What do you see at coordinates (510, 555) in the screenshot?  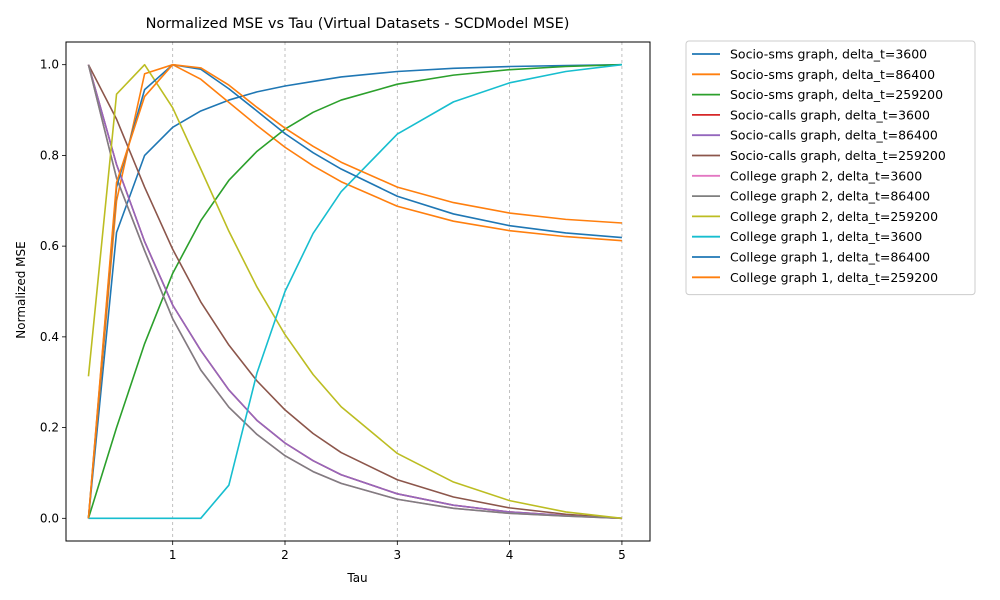 I see `x-tick-label: 4` at bounding box center [510, 555].